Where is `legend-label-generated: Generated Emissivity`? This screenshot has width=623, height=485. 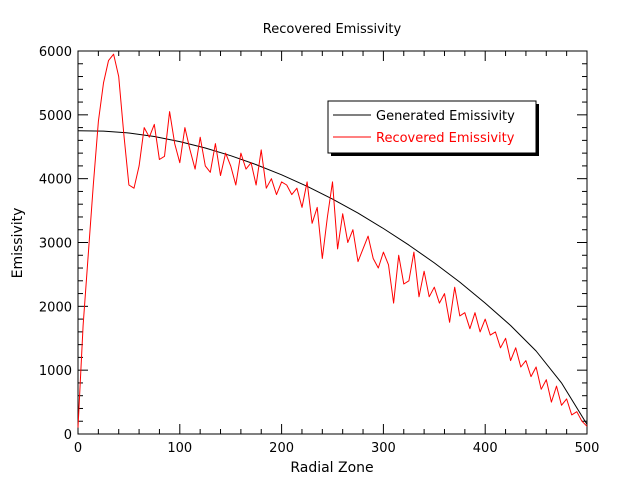 legend-label-generated: Generated Emissivity is located at coordinates (445, 116).